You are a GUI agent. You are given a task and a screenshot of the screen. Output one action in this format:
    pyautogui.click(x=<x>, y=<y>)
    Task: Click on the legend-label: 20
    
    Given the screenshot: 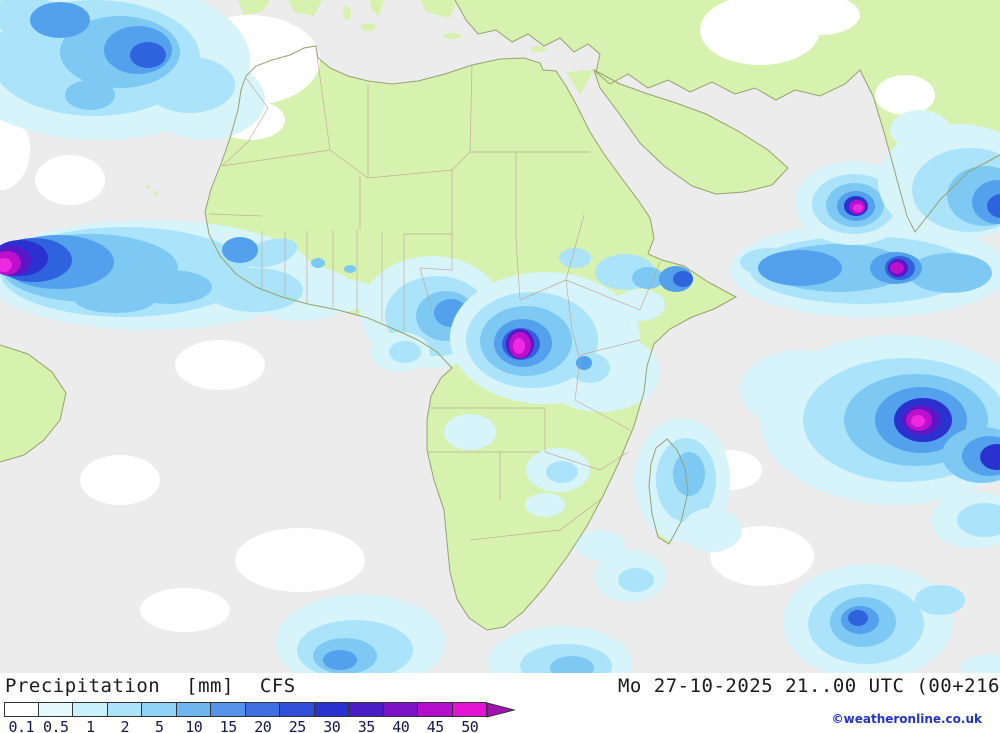 What is the action you would take?
    pyautogui.click(x=263, y=725)
    